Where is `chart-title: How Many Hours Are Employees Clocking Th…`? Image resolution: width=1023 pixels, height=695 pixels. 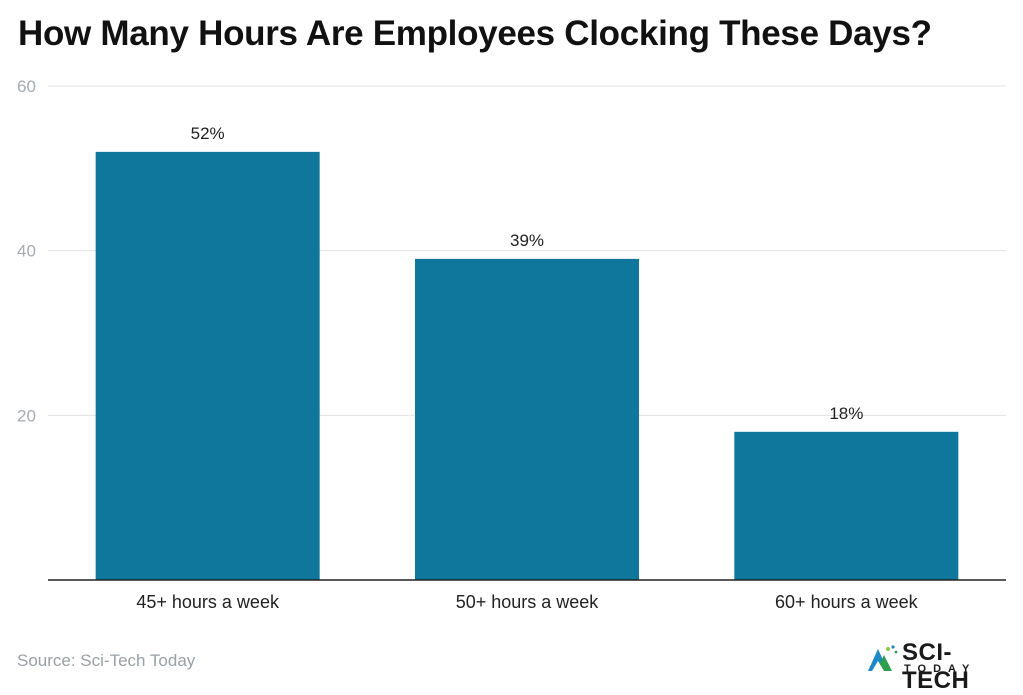 chart-title: How Many Hours Are Employees Clocking Th… is located at coordinates (475, 33).